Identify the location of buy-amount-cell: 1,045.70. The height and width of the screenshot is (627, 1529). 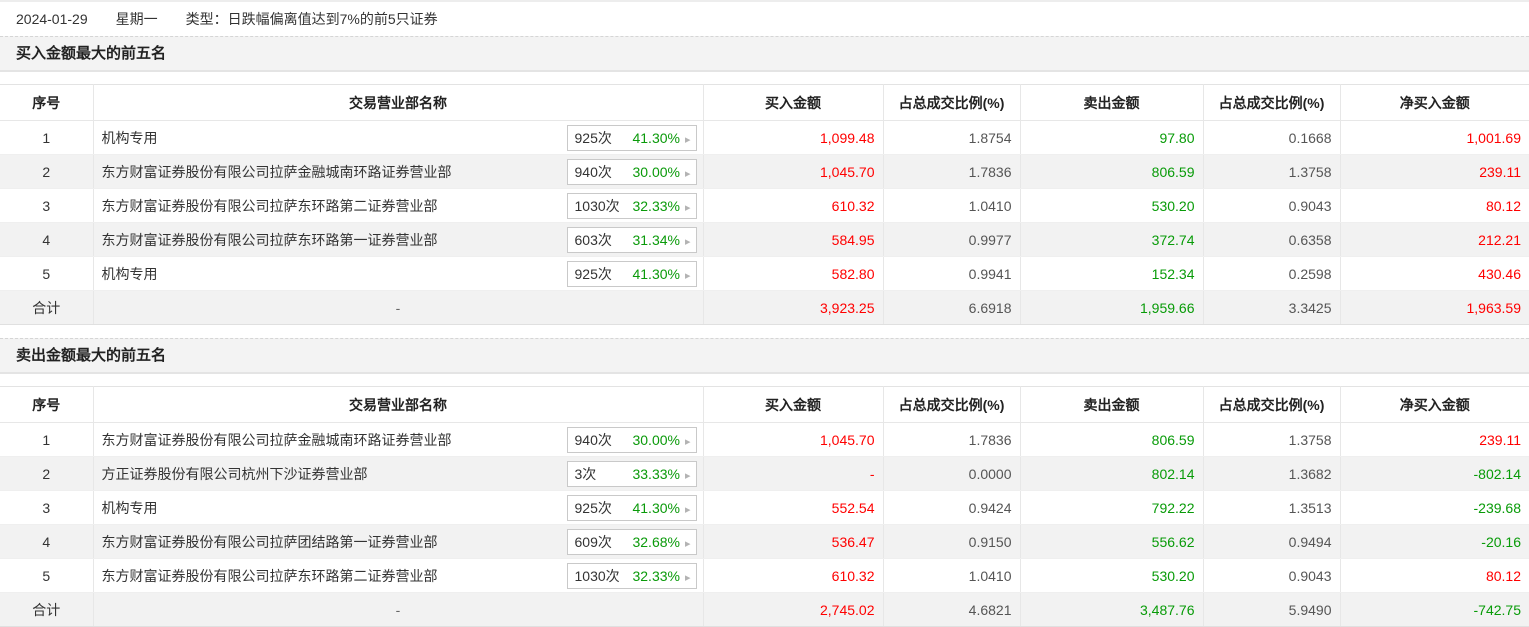
(793, 439).